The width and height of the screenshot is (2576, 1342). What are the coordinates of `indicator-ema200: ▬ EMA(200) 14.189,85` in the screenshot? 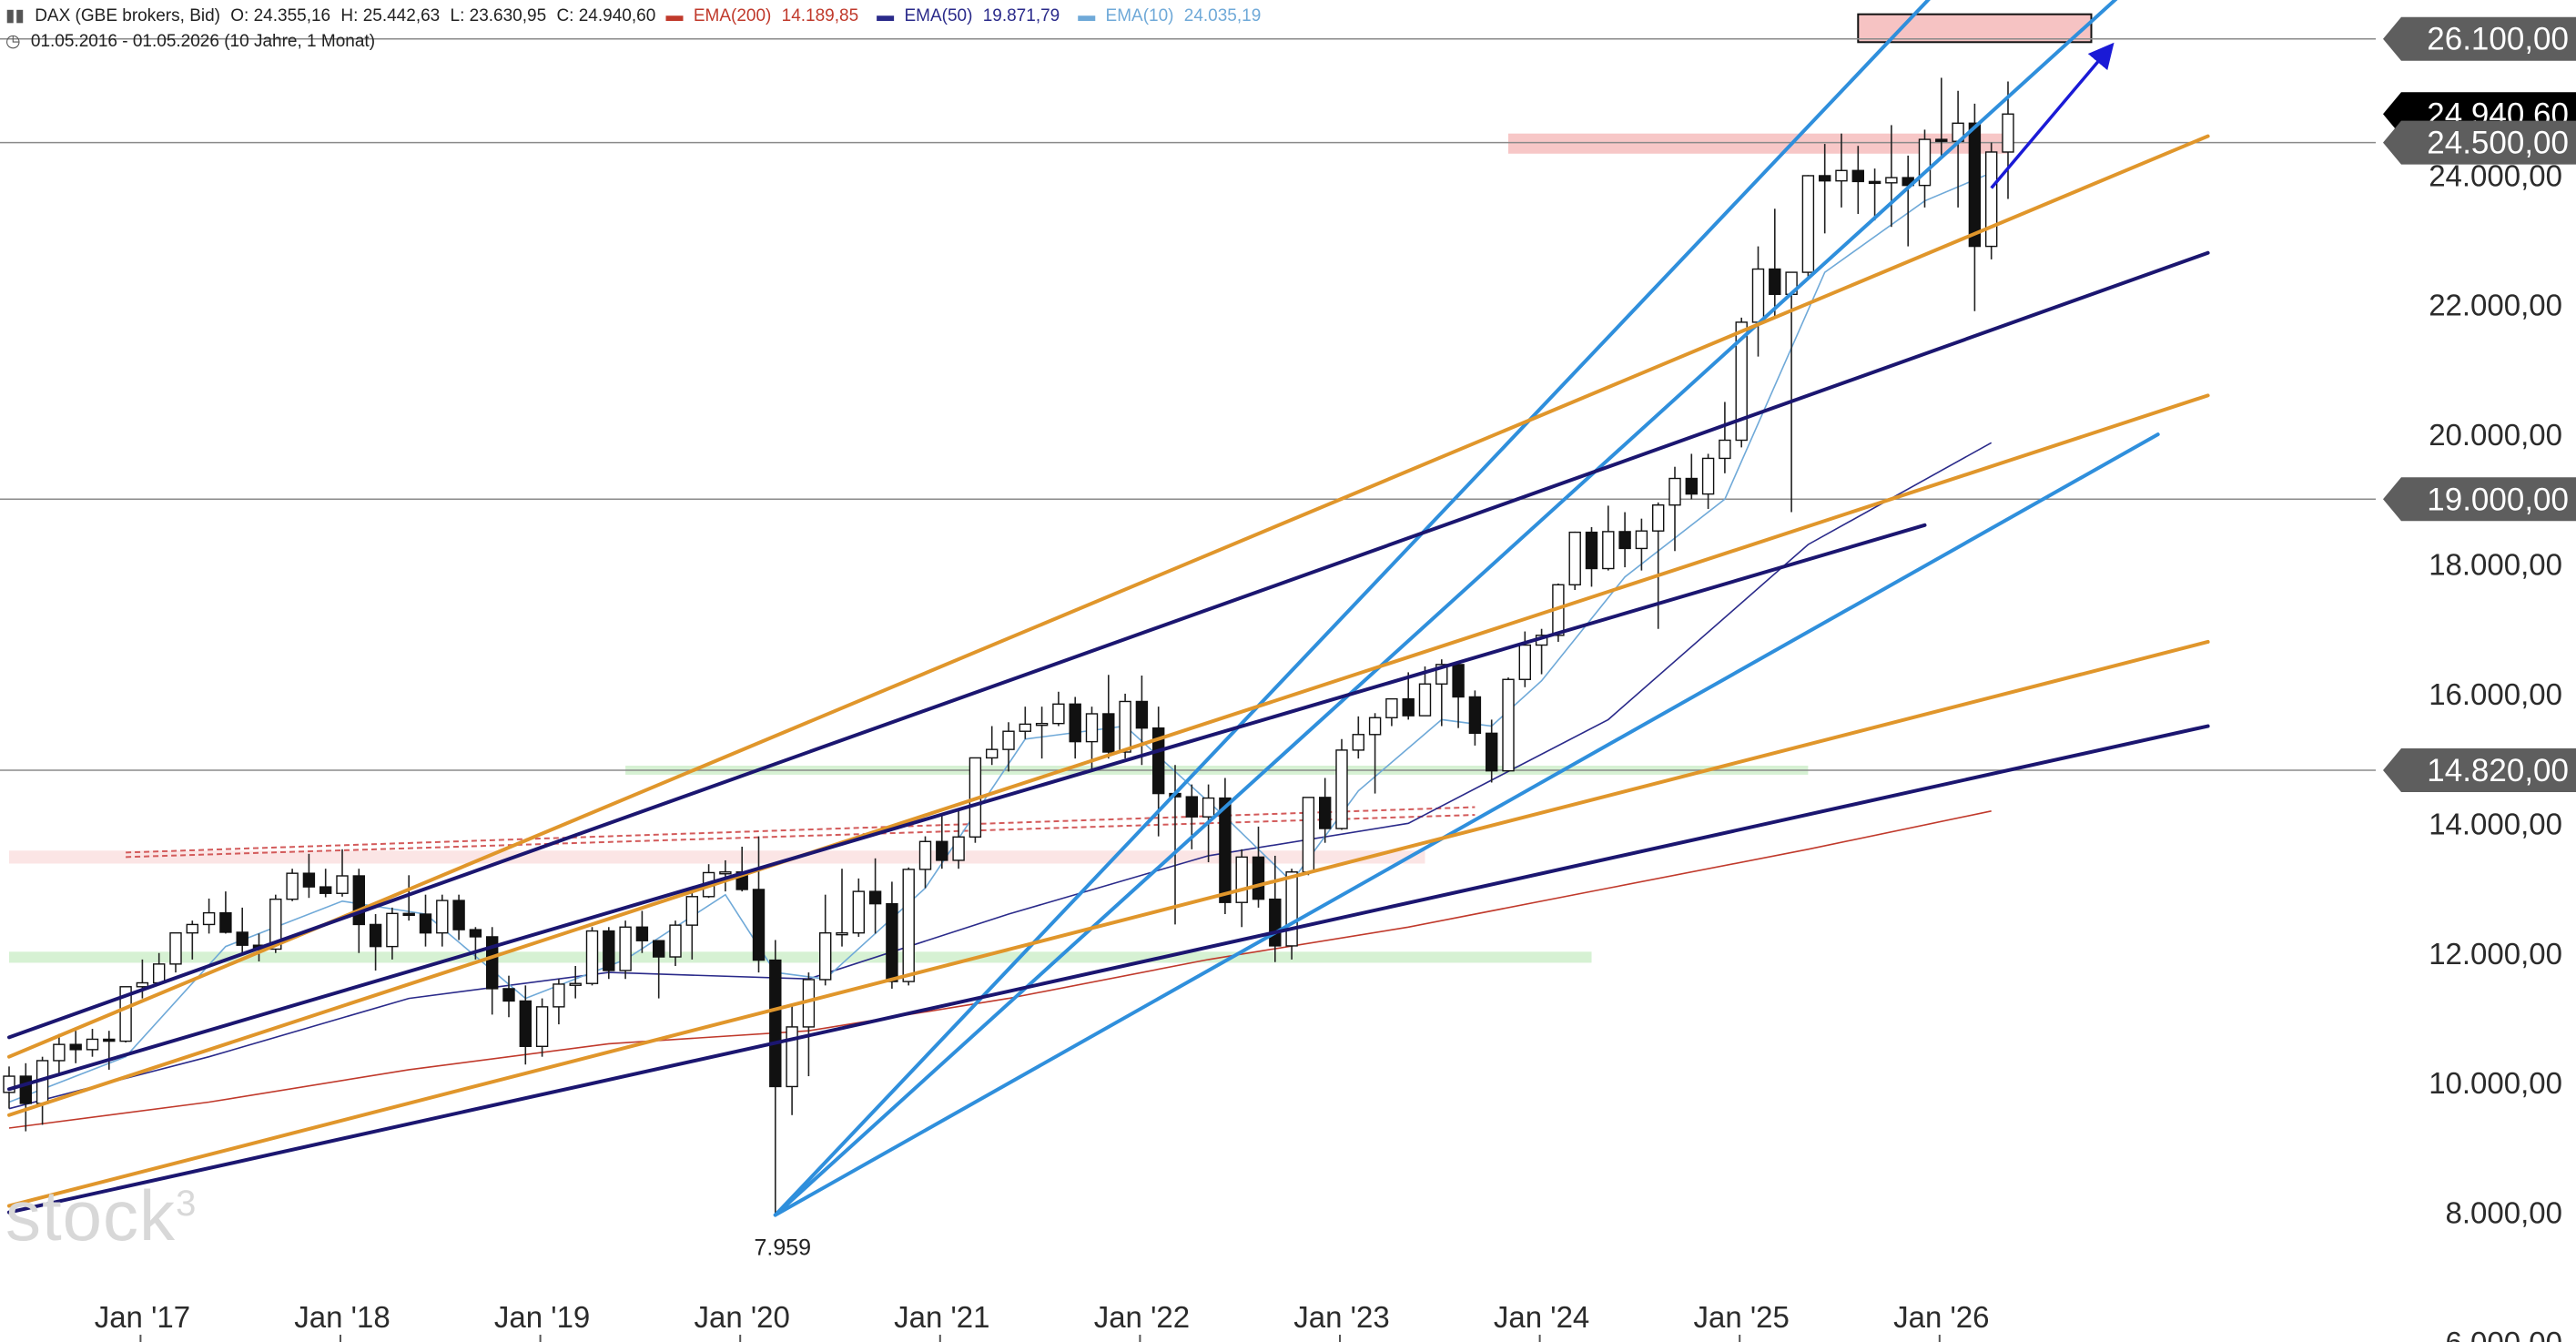 It's located at (765, 15).